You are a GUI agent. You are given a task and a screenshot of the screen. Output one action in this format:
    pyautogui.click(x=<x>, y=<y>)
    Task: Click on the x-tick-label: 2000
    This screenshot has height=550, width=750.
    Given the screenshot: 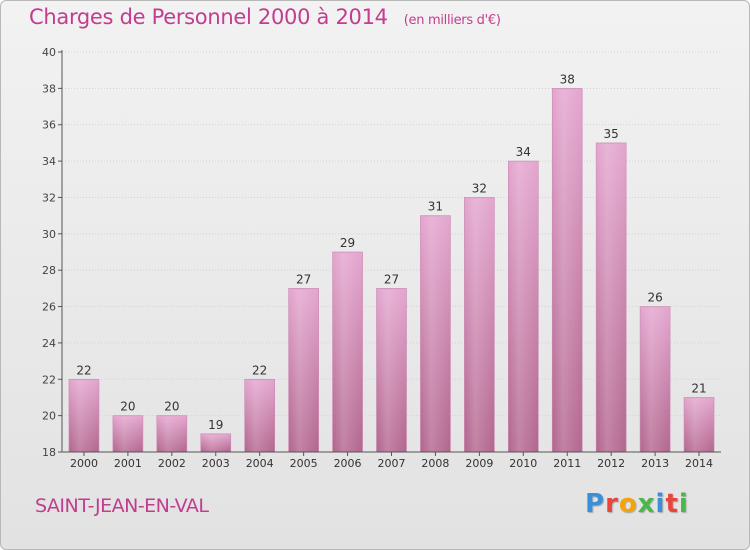 What is the action you would take?
    pyautogui.click(x=84, y=463)
    